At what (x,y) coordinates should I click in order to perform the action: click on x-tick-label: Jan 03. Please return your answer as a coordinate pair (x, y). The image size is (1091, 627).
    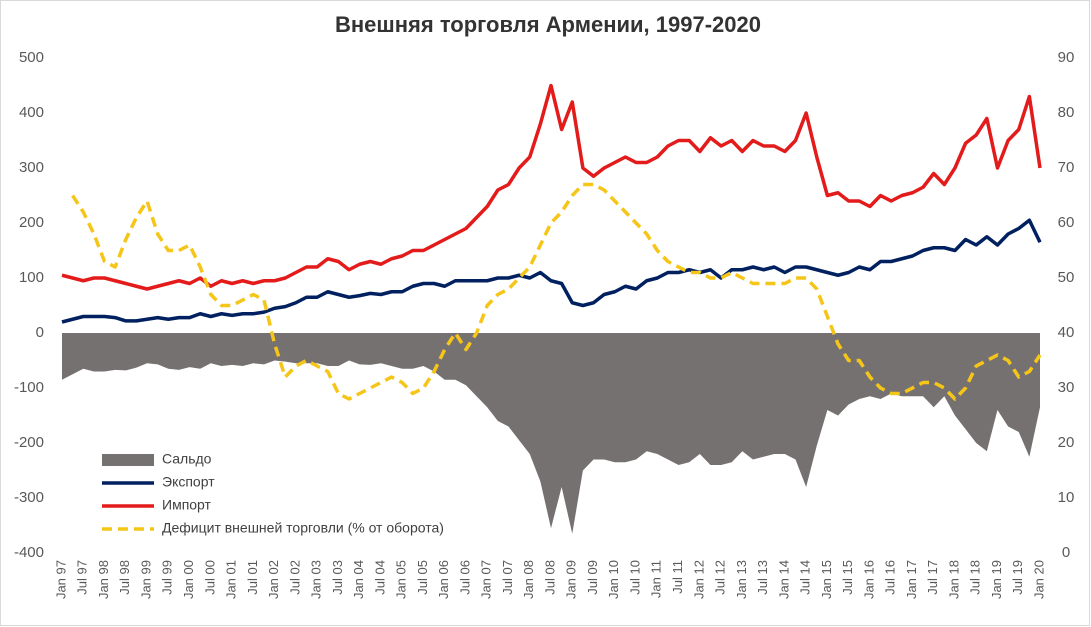
    Looking at the image, I should click on (316, 579).